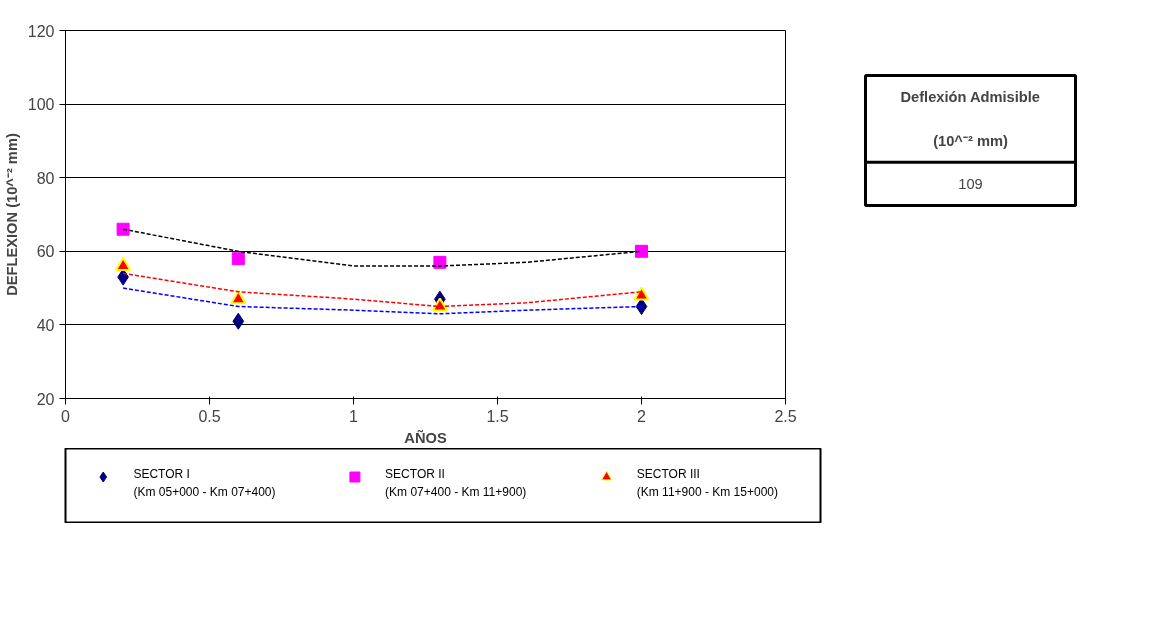 This screenshot has width=1171, height=624. What do you see at coordinates (45, 178) in the screenshot?
I see `y-tick-label: 80` at bounding box center [45, 178].